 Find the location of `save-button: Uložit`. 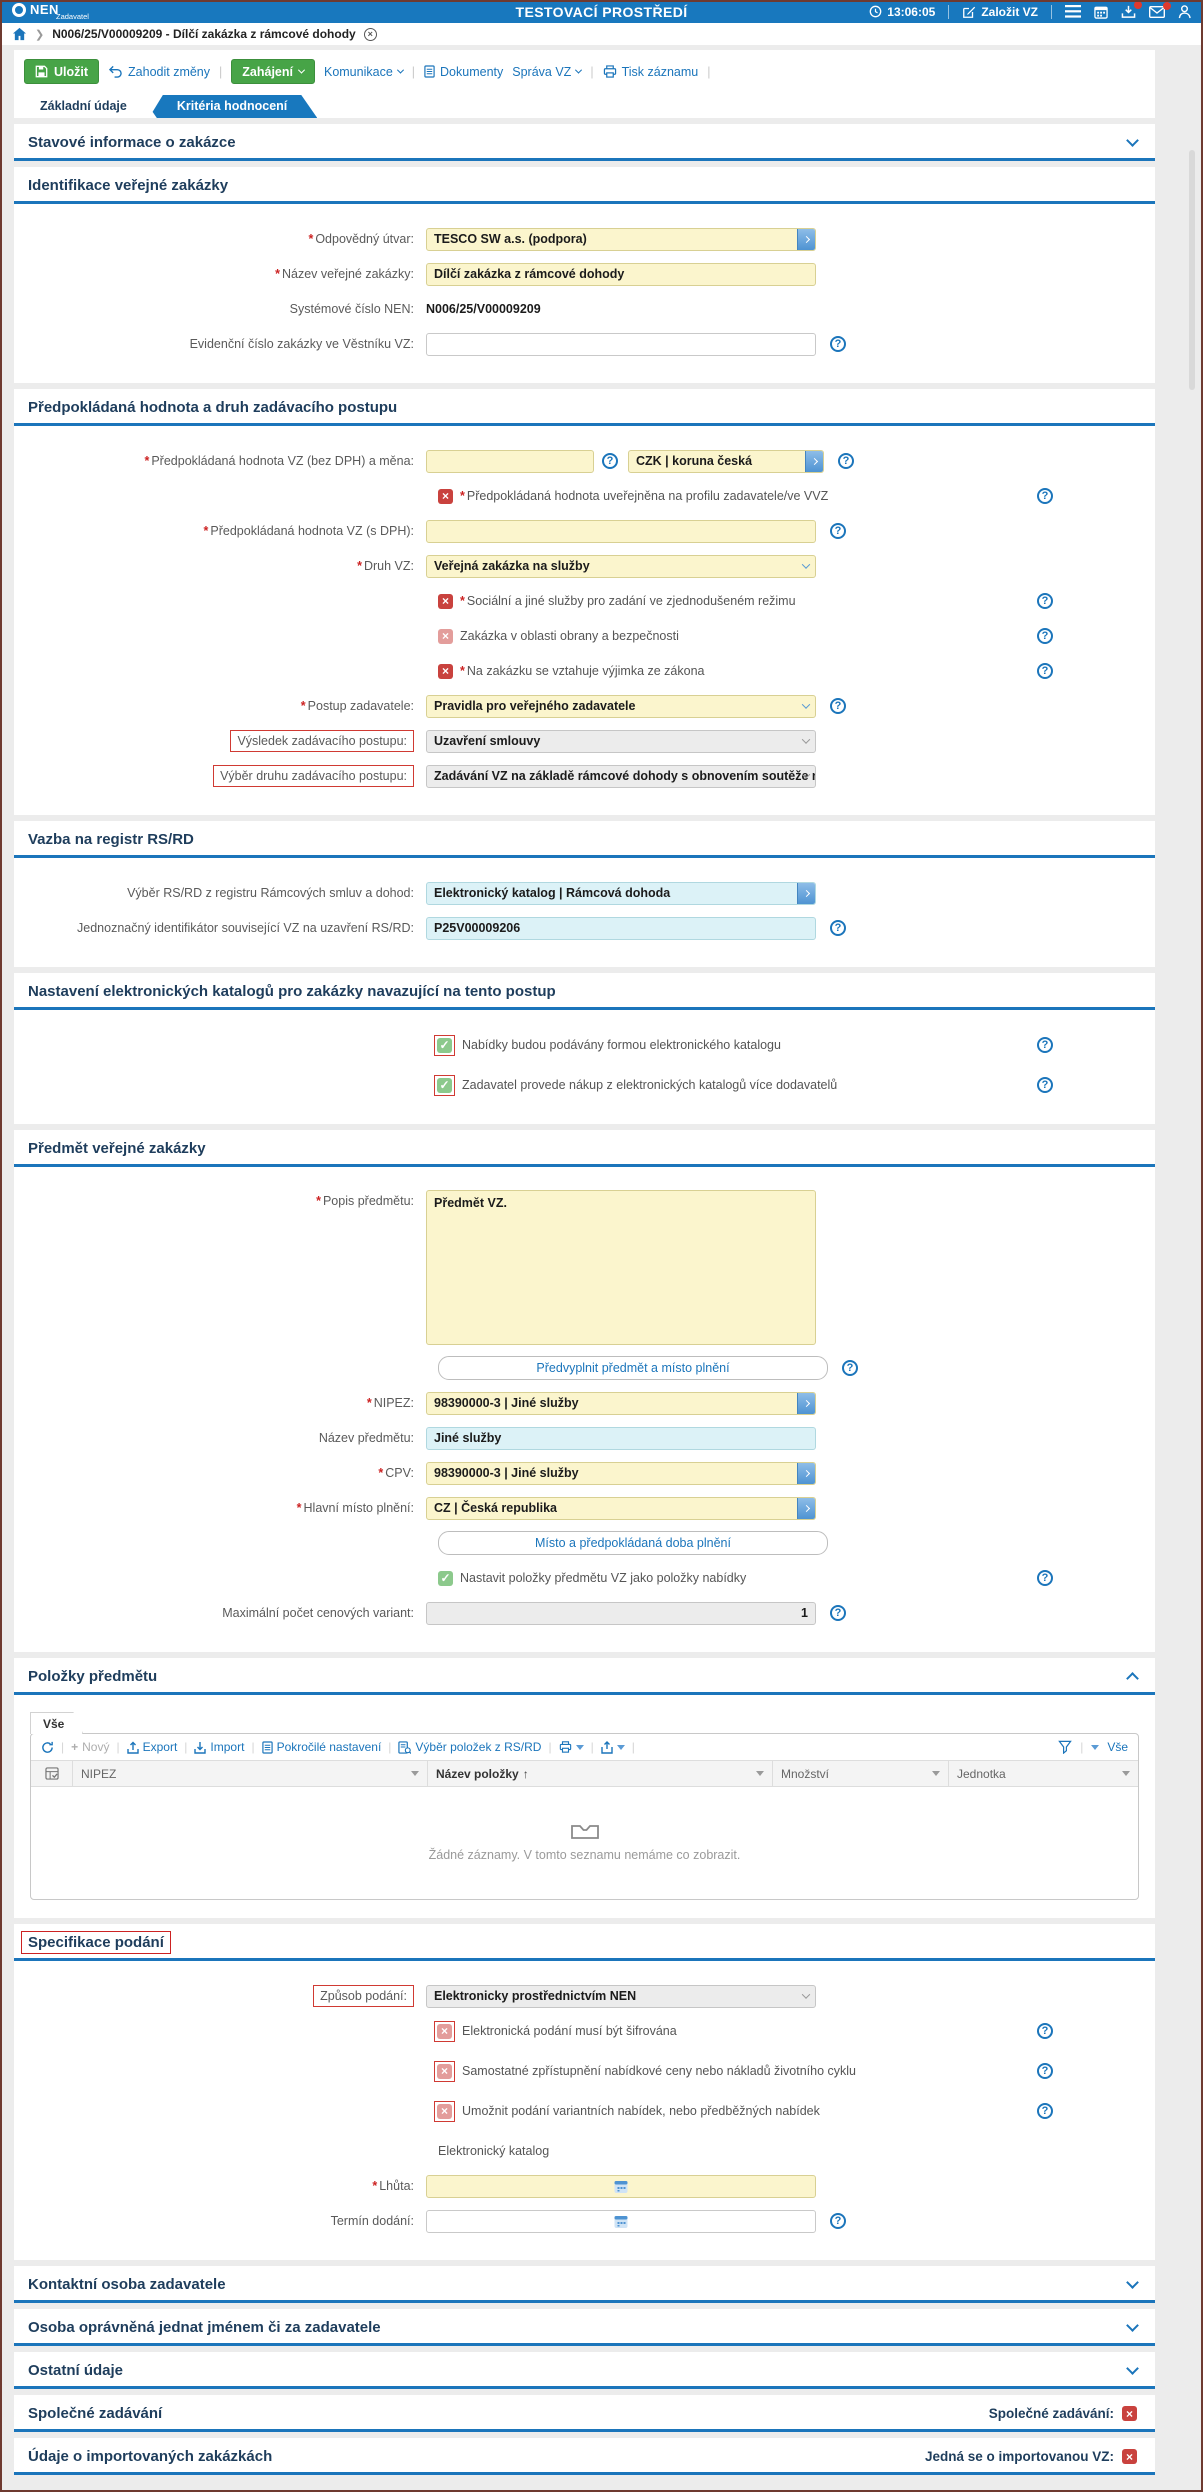

save-button: Uložit is located at coordinates (62, 71).